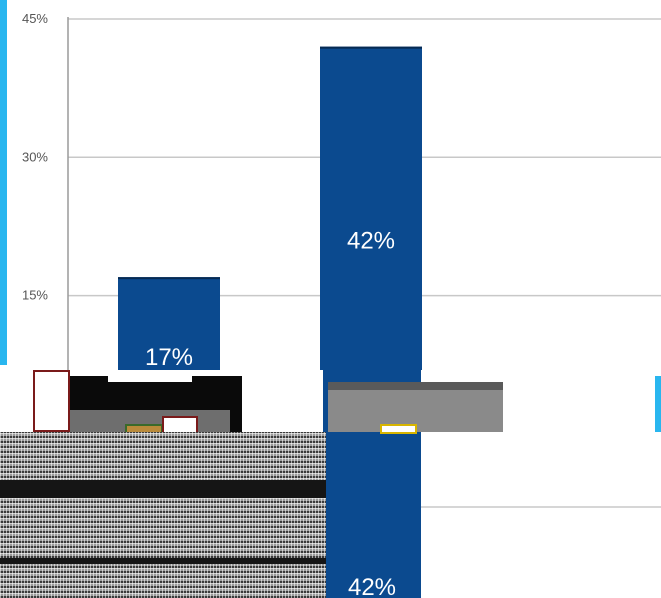 Image resolution: width=661 pixels, height=598 pixels. I want to click on y-tick-label: 30%, so click(35, 156).